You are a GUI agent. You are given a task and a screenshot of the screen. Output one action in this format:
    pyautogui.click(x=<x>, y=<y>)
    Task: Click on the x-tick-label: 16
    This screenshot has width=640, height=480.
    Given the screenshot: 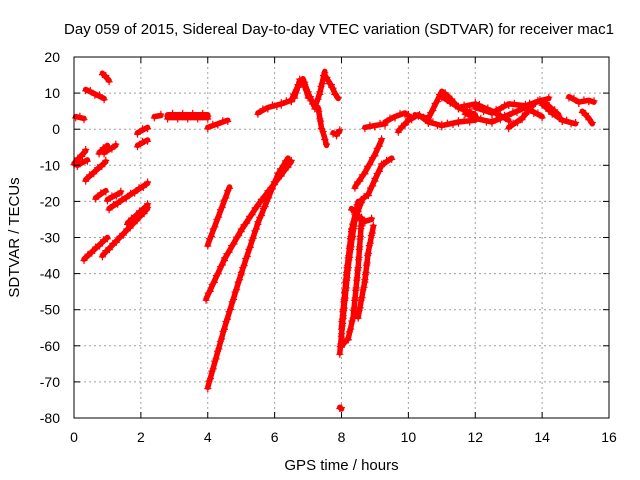 What is the action you would take?
    pyautogui.click(x=609, y=437)
    